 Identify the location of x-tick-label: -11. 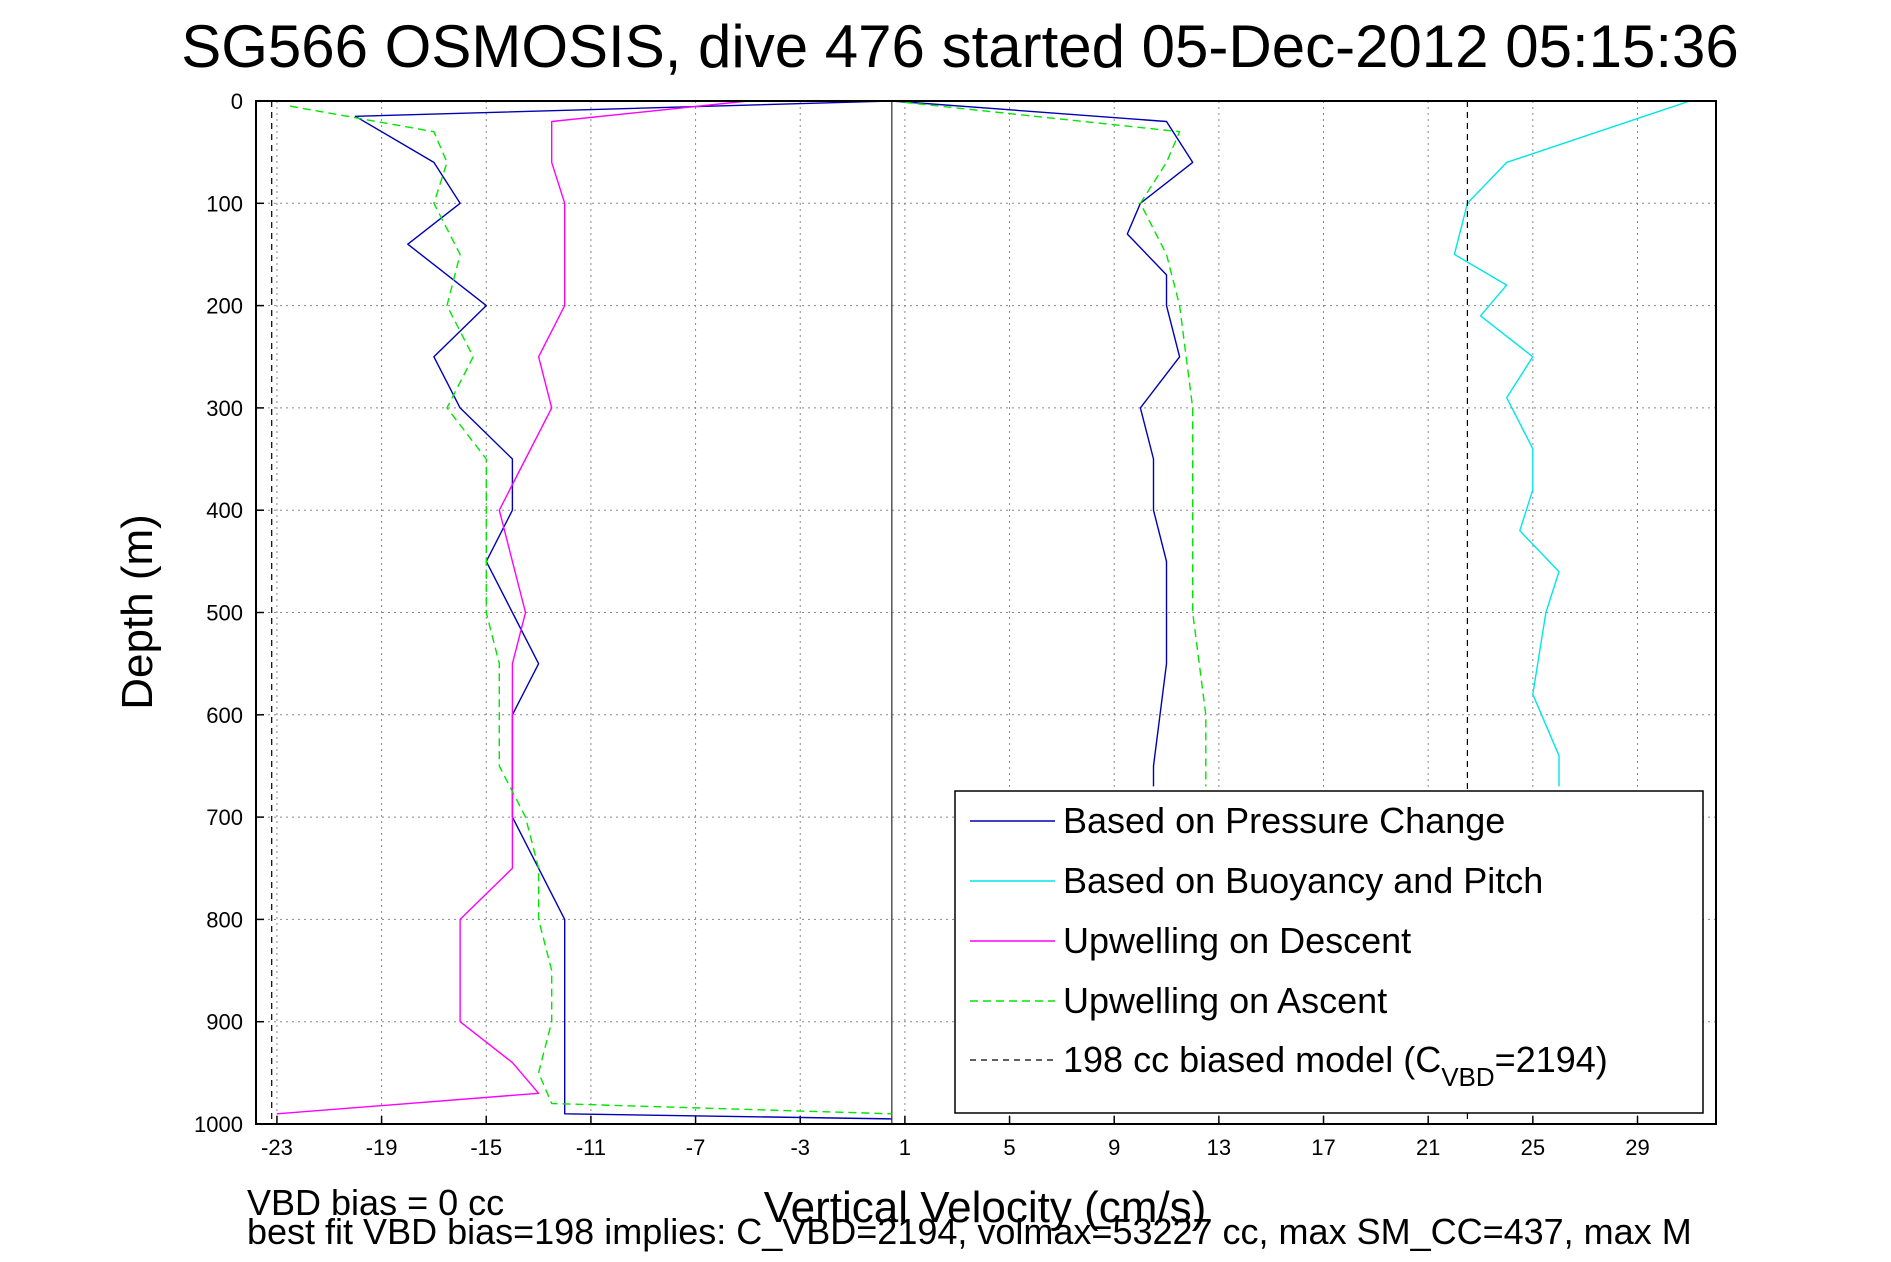
(591, 1147).